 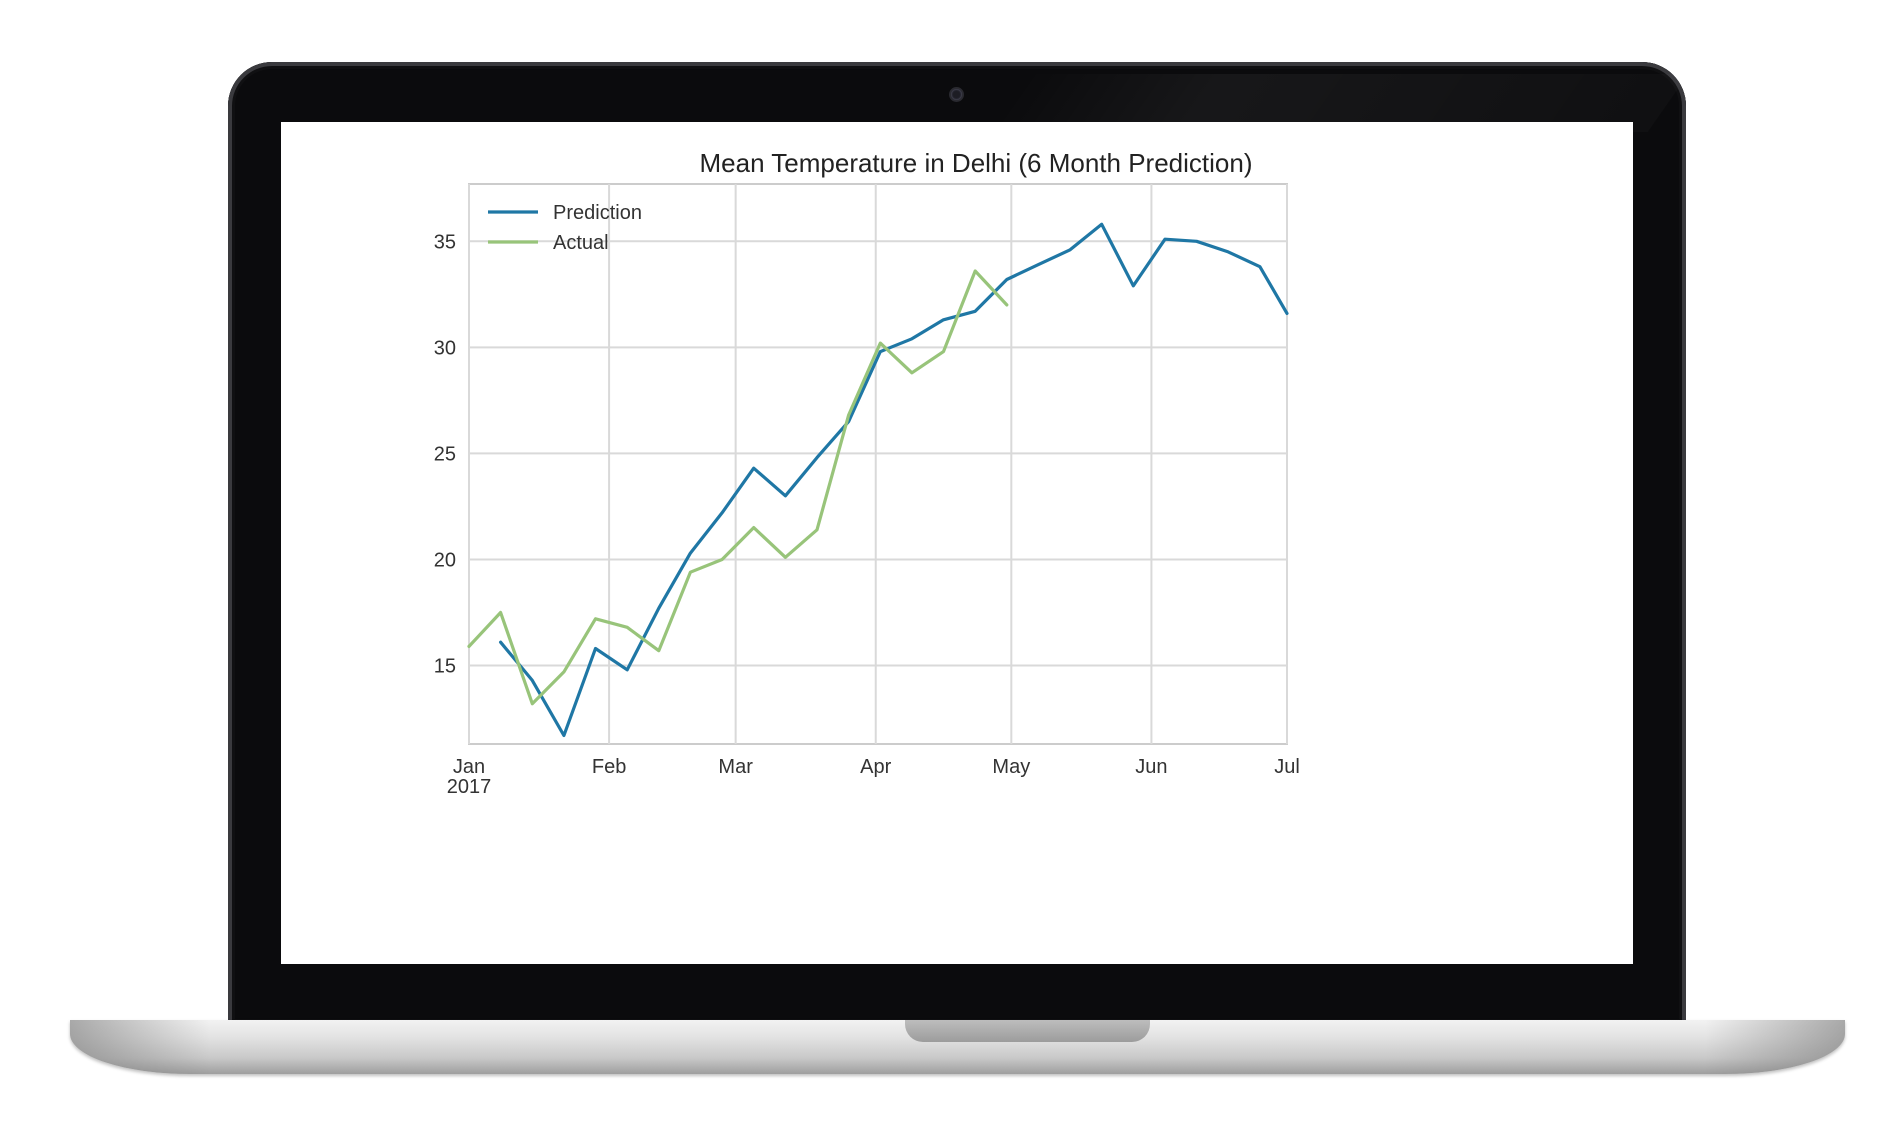 What do you see at coordinates (1287, 767) in the screenshot?
I see `x-tick-label: Jul` at bounding box center [1287, 767].